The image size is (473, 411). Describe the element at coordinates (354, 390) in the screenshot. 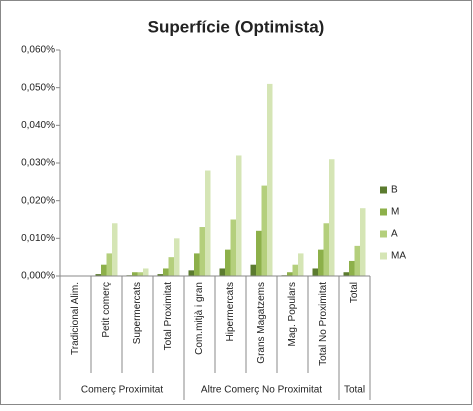

I see `group-label: Total` at that location.